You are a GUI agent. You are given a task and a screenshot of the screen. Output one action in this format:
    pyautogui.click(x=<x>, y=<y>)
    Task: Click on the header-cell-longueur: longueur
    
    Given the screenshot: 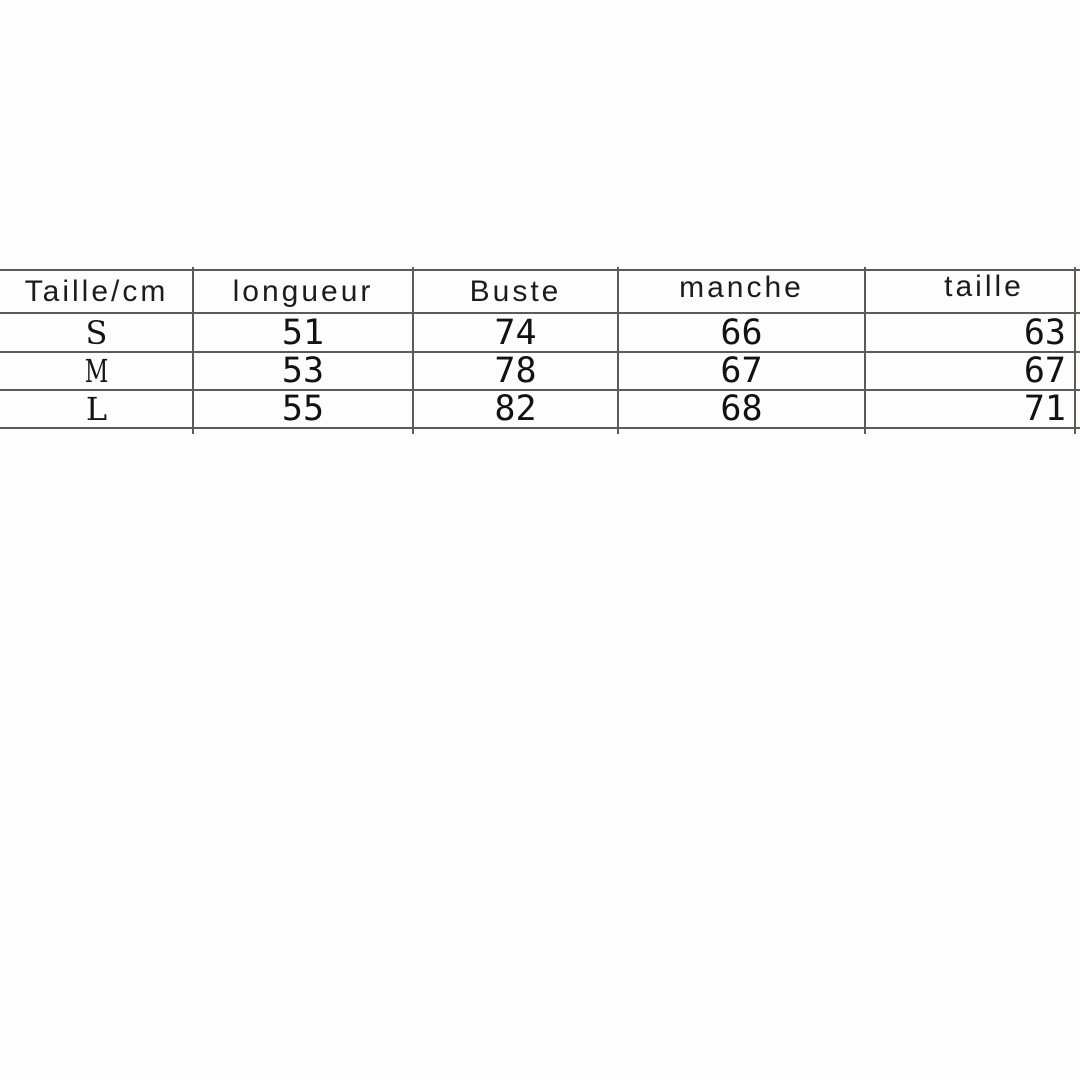 What is the action you would take?
    pyautogui.click(x=303, y=291)
    